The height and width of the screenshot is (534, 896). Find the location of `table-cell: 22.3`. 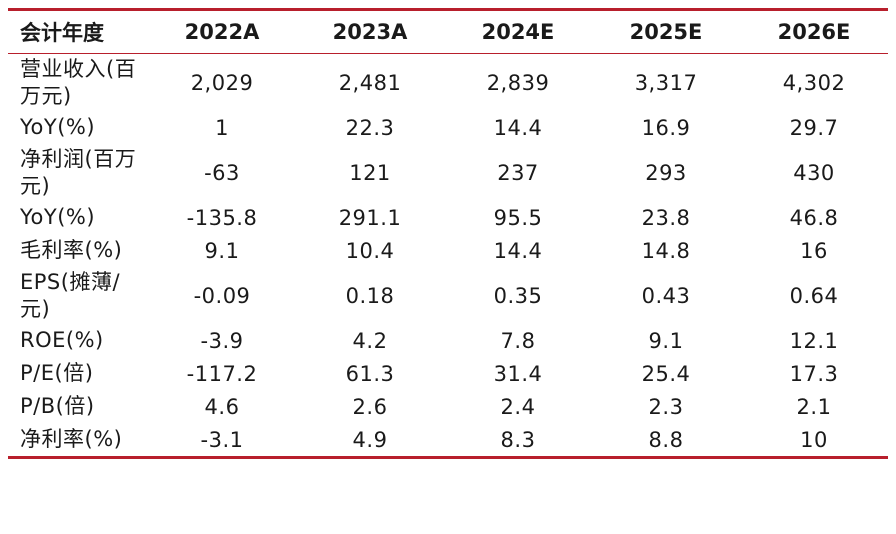

table-cell: 22.3 is located at coordinates (370, 127).